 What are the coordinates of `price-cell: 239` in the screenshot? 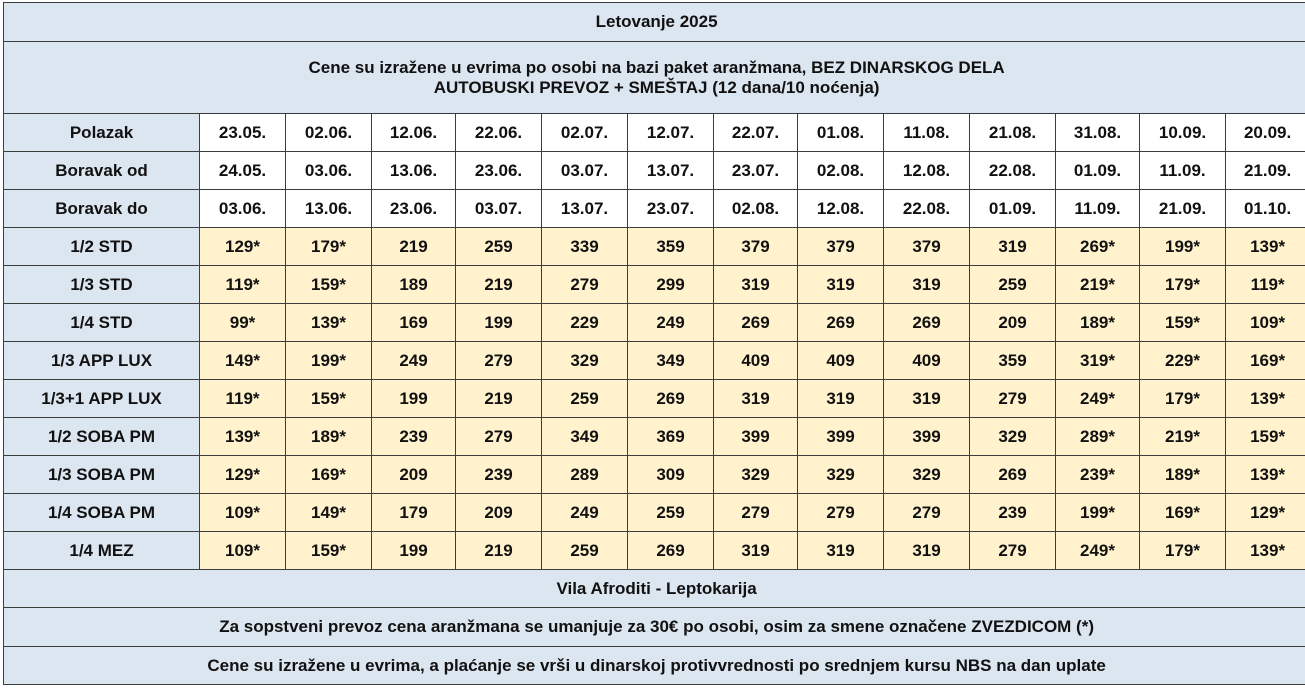 It's located at (1013, 513).